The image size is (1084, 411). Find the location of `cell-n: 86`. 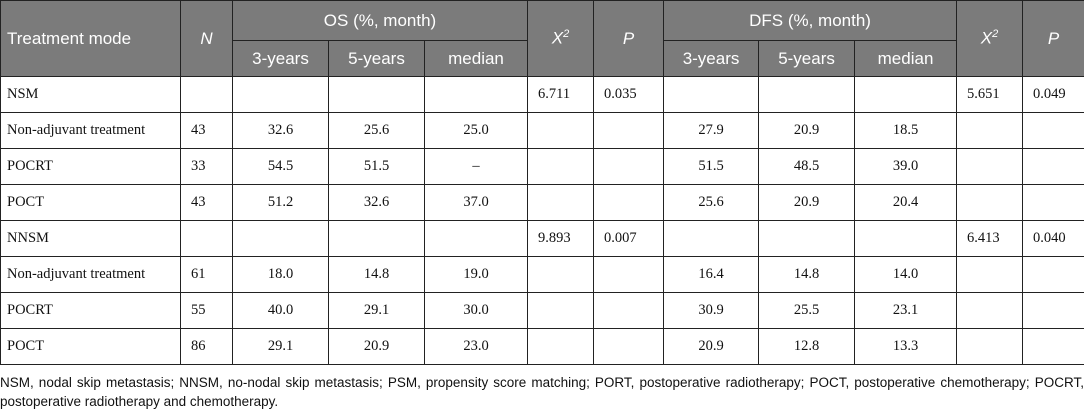

cell-n: 86 is located at coordinates (206, 346).